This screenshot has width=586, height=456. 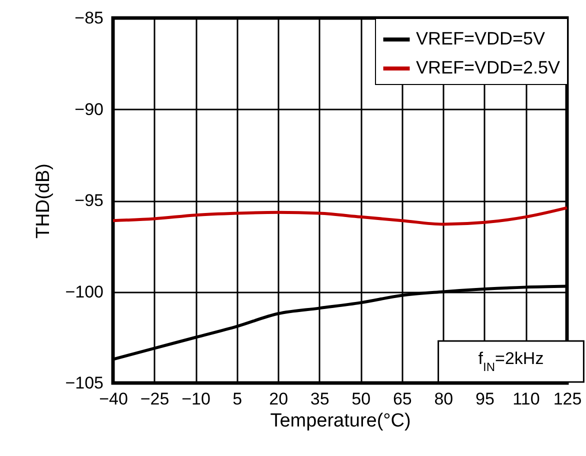 What do you see at coordinates (89, 200) in the screenshot?
I see `y-tick-label: −95` at bounding box center [89, 200].